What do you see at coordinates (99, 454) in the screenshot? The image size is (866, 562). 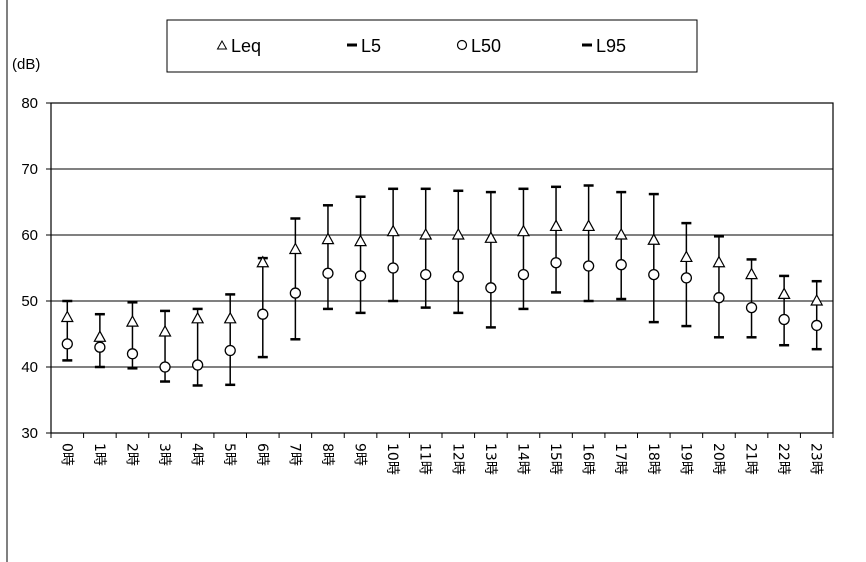 I see `x-tick-label-1: 1時` at bounding box center [99, 454].